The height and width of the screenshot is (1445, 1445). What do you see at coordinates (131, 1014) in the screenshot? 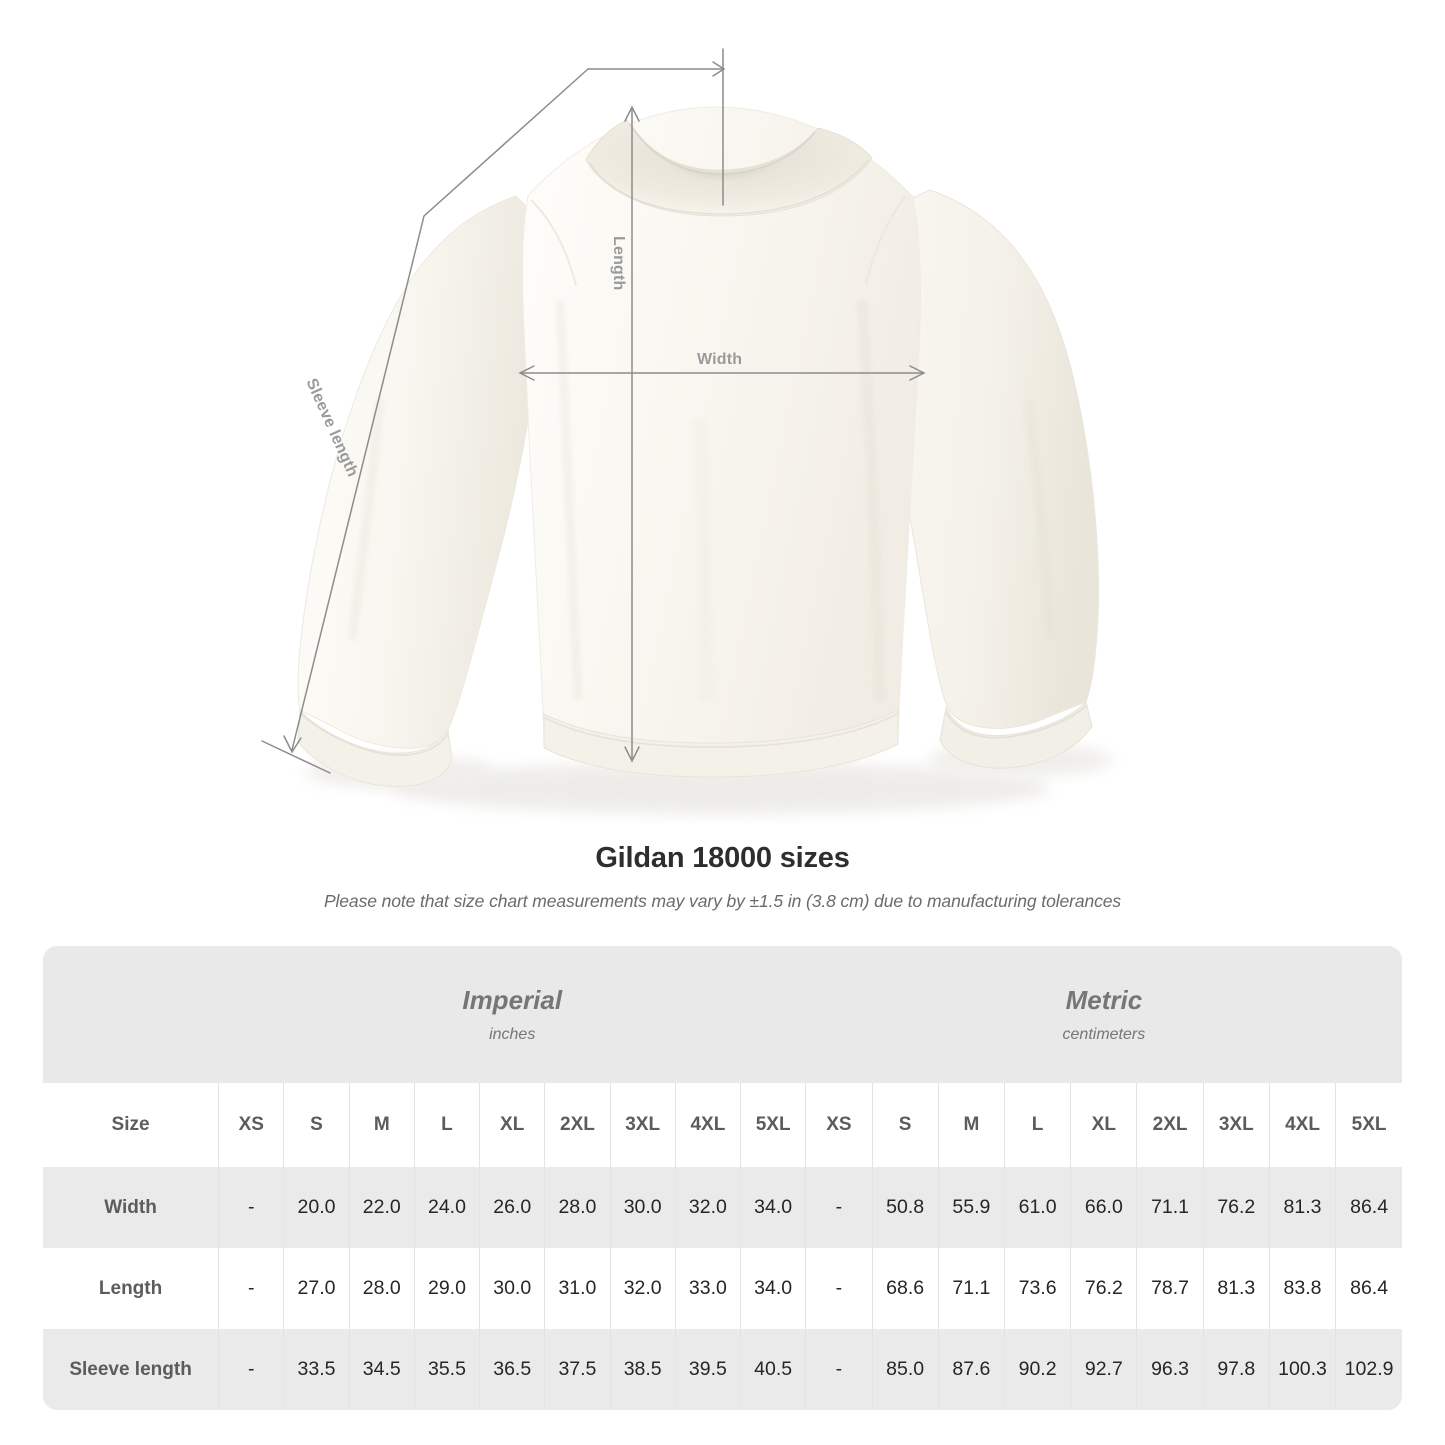
I see `system-band-spacer` at bounding box center [131, 1014].